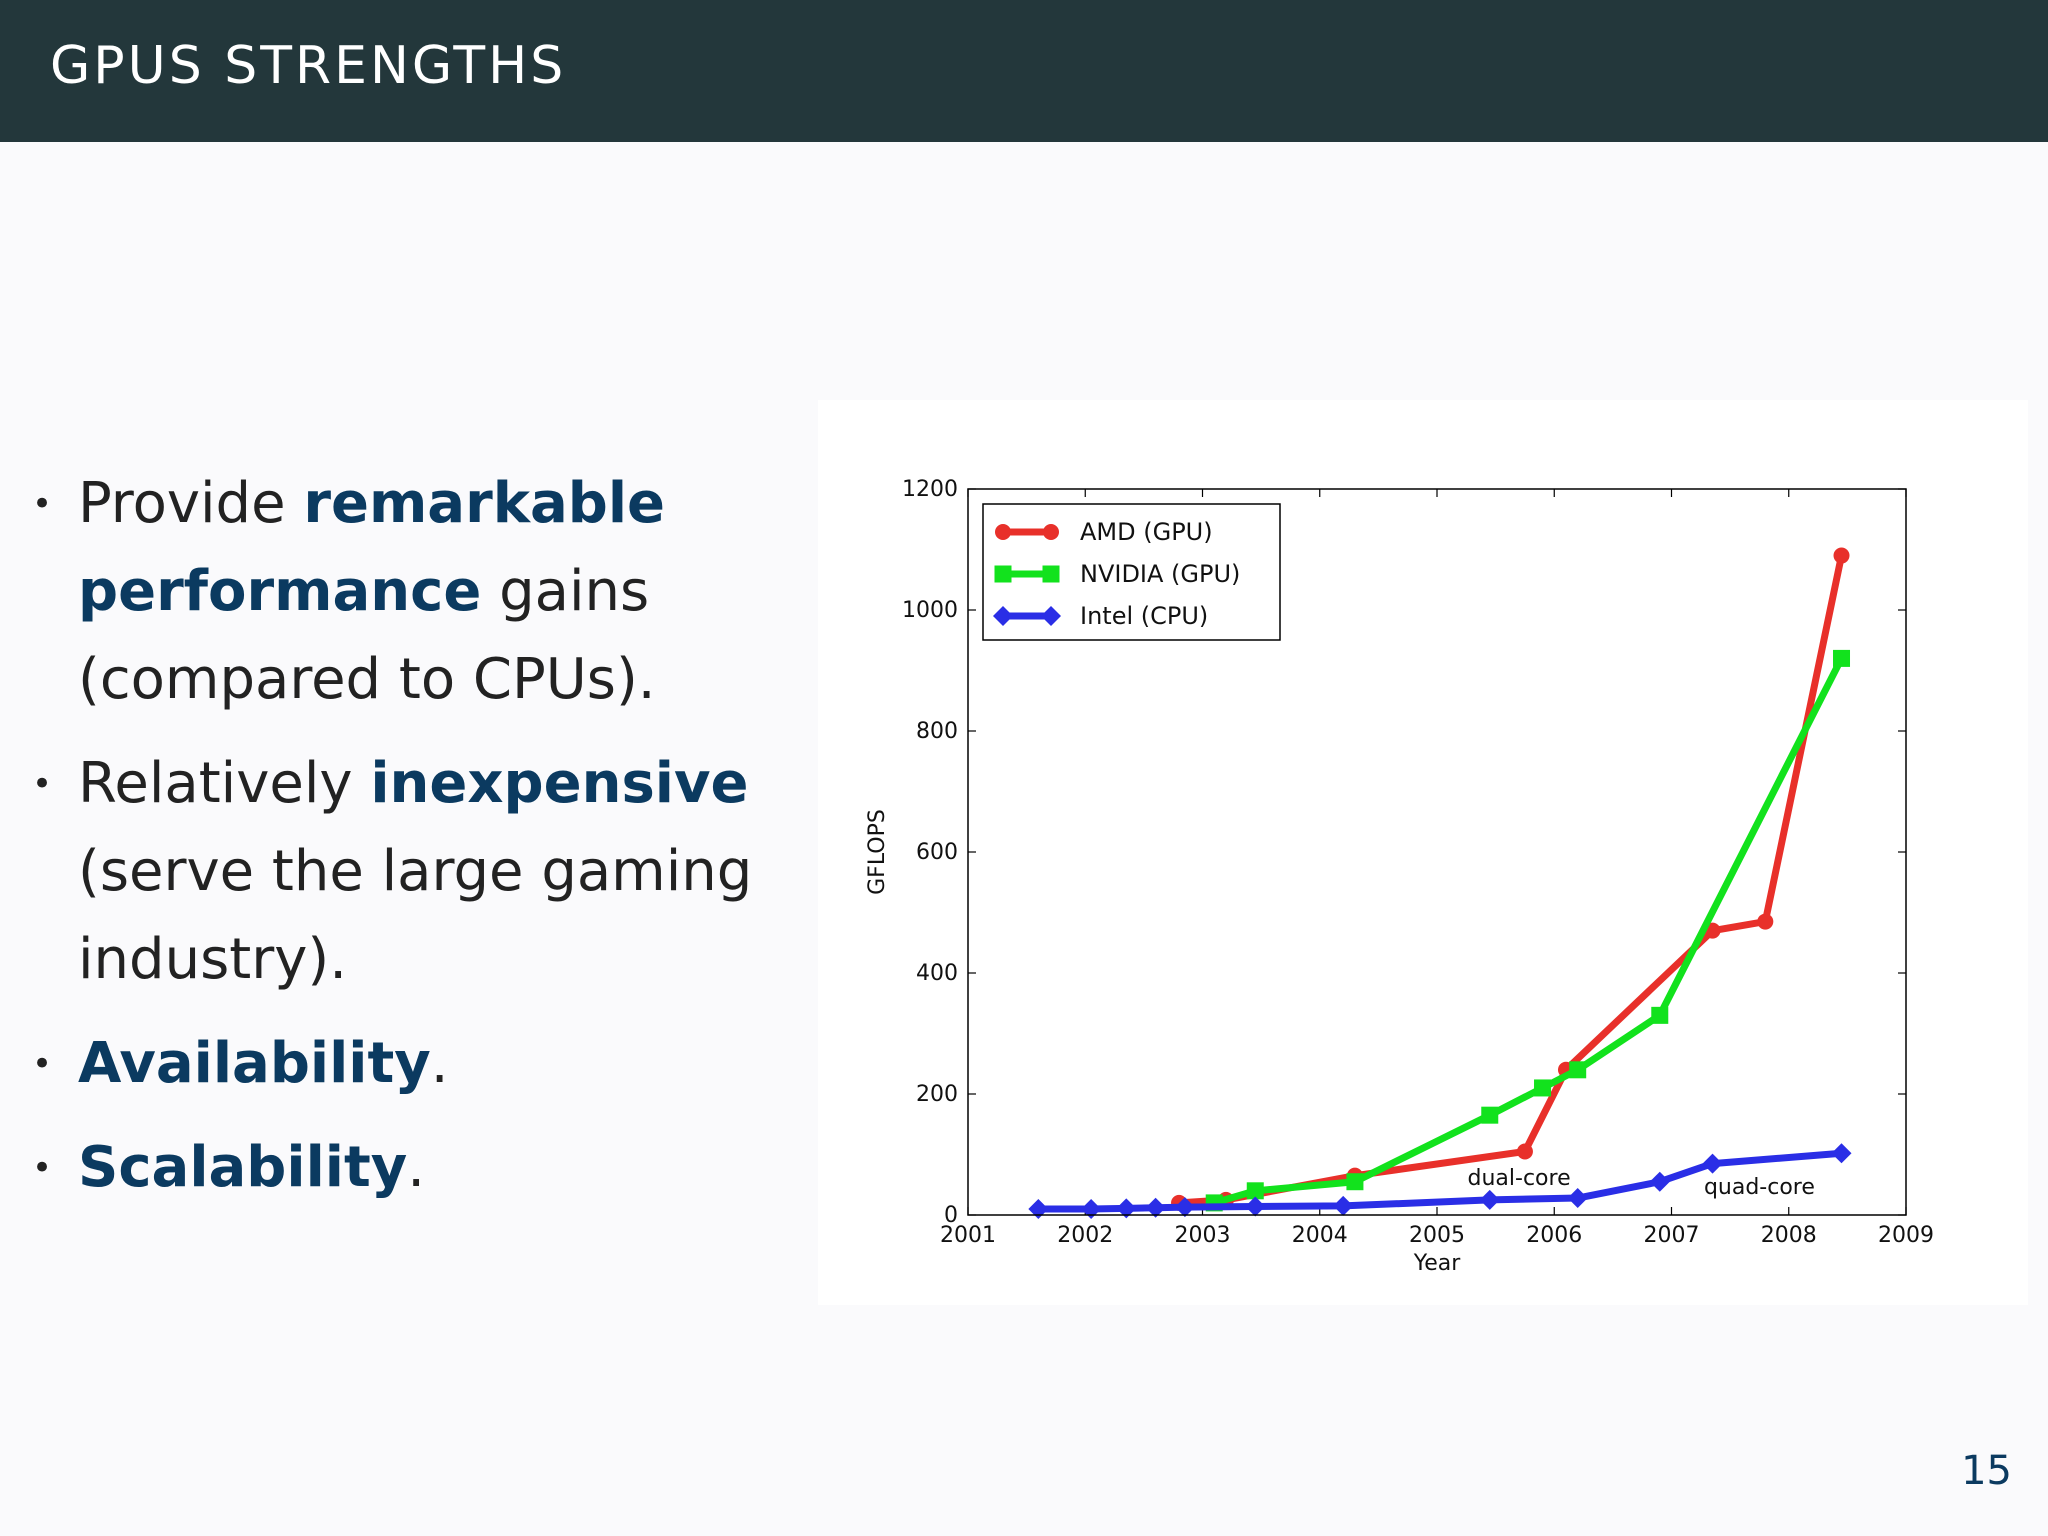 The width and height of the screenshot is (2048, 1536). Describe the element at coordinates (1203, 1235) in the screenshot. I see `x-tick-label: 2003` at that location.